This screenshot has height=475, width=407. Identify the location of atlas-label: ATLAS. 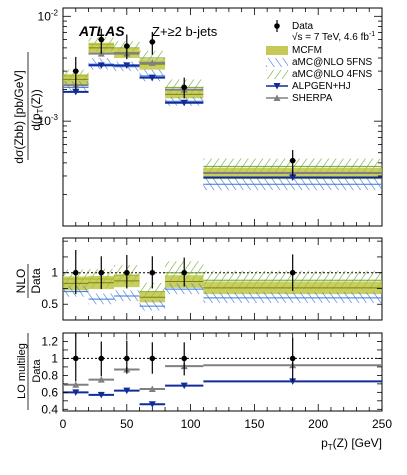
(101, 31).